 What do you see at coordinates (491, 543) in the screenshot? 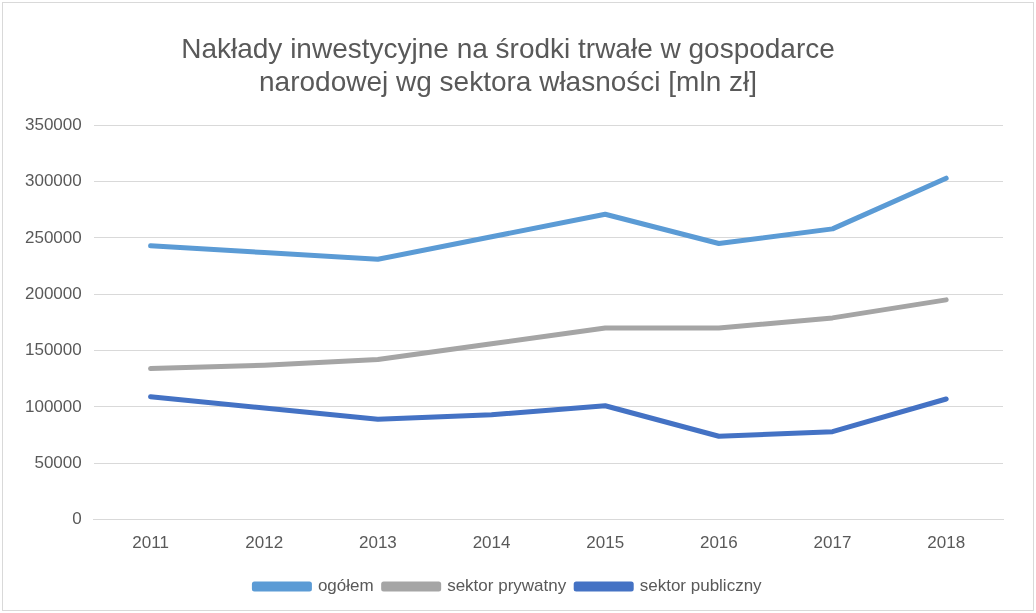
I see `x-tick-label: 2014` at bounding box center [491, 543].